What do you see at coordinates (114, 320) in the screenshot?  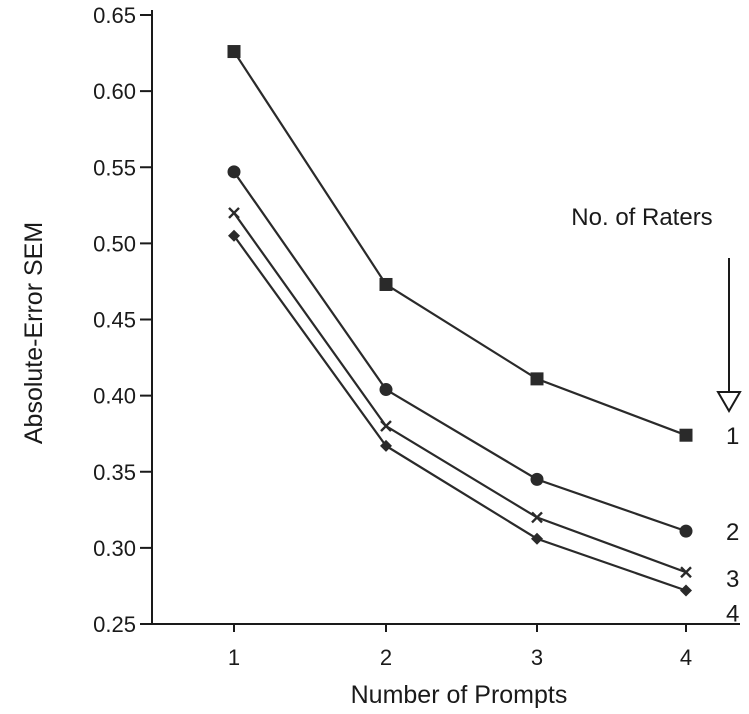 I see `y-tick-label: 0.45` at bounding box center [114, 320].